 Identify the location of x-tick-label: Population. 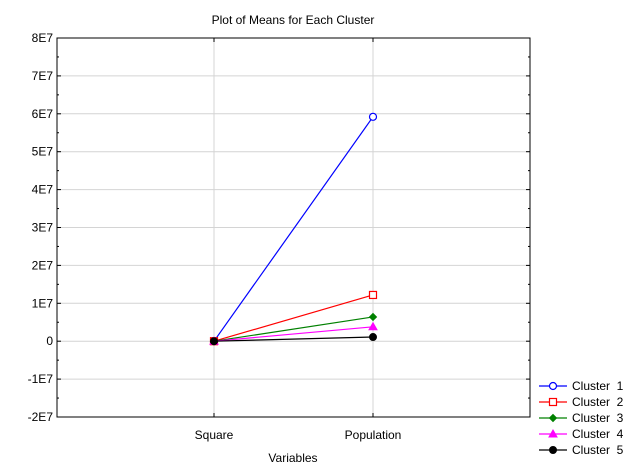
(373, 435).